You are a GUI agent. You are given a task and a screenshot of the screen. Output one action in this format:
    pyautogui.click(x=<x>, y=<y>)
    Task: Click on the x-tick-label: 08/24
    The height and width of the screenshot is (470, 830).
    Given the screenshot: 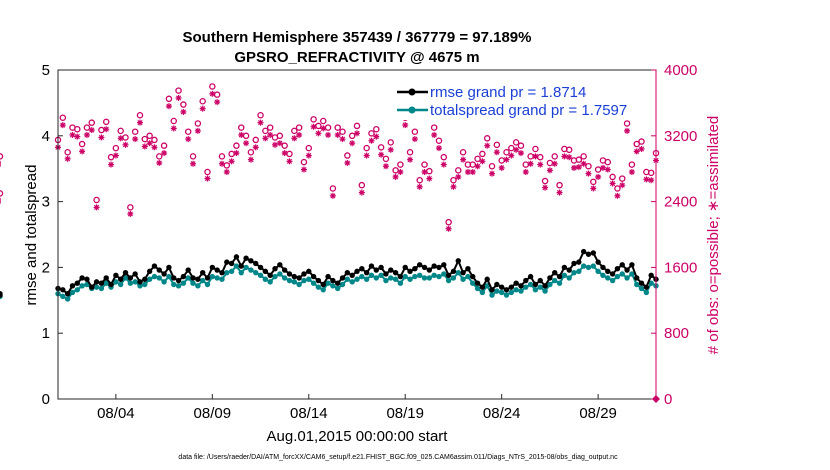 What is the action you would take?
    pyautogui.click(x=502, y=413)
    